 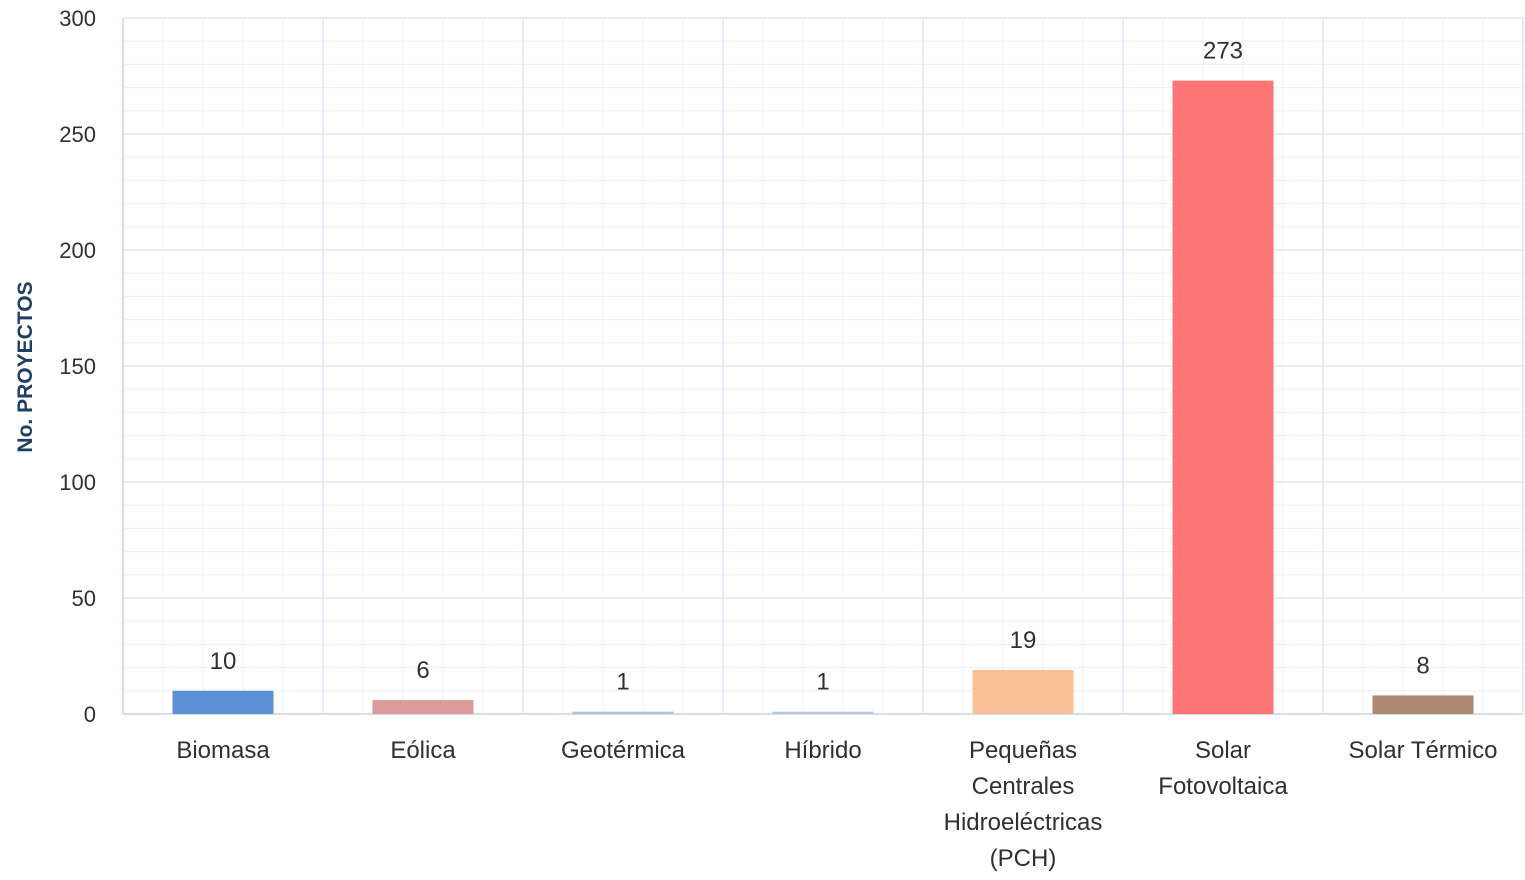 I want to click on x-category-label-line: Biomasa, so click(x=223, y=750).